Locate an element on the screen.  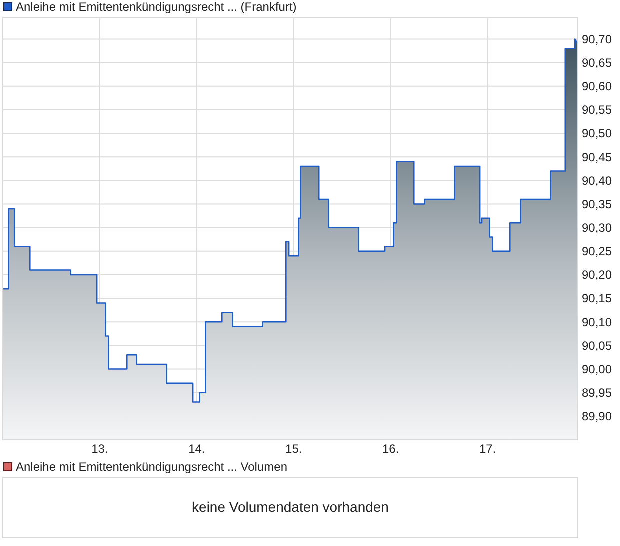
y-tick-label: 90,45 is located at coordinates (597, 157).